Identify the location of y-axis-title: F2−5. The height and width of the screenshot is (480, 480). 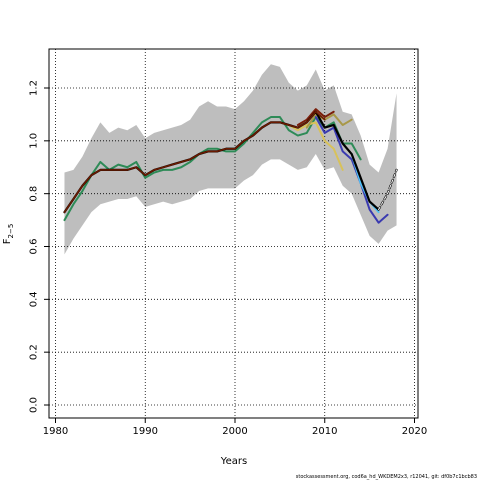
(8, 234).